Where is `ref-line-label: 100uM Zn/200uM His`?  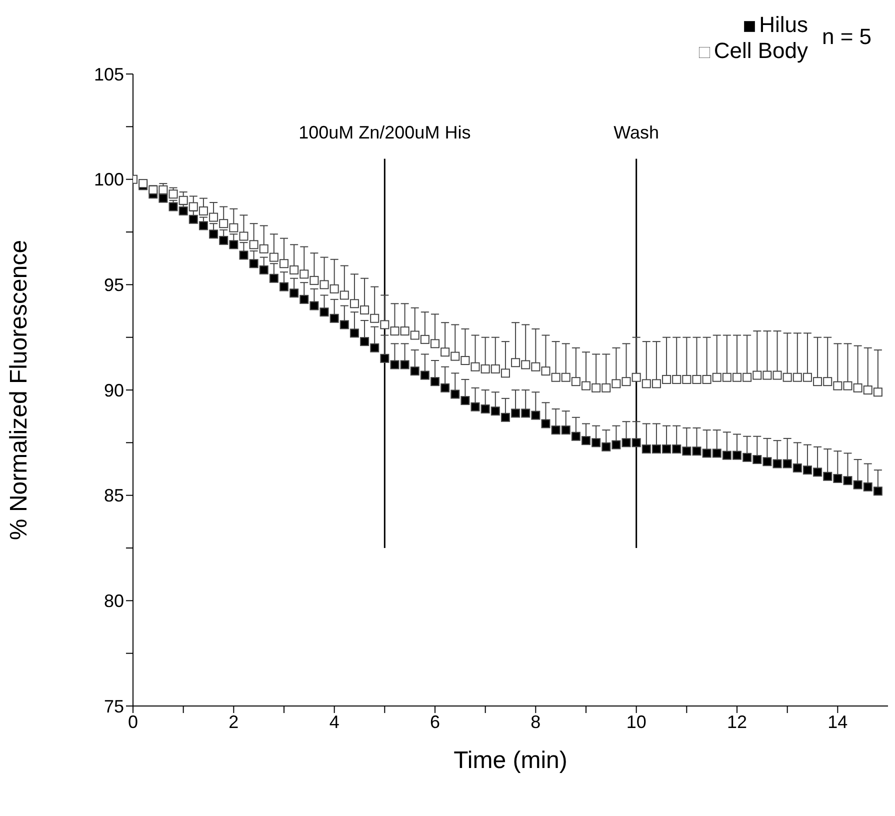
ref-line-label: 100uM Zn/200uM His is located at coordinates (384, 132).